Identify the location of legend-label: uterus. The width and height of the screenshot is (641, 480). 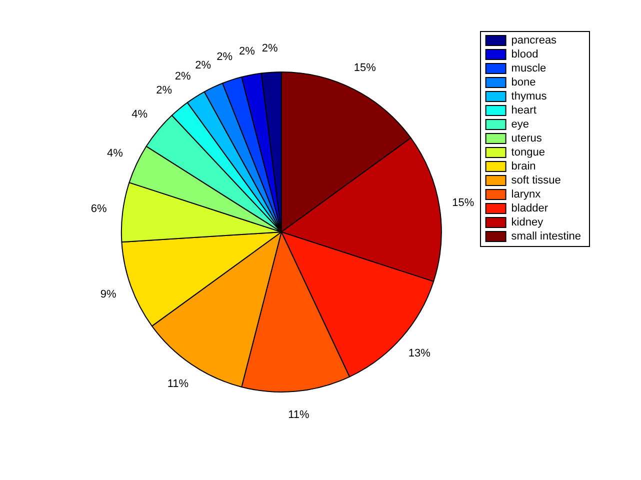
(526, 138).